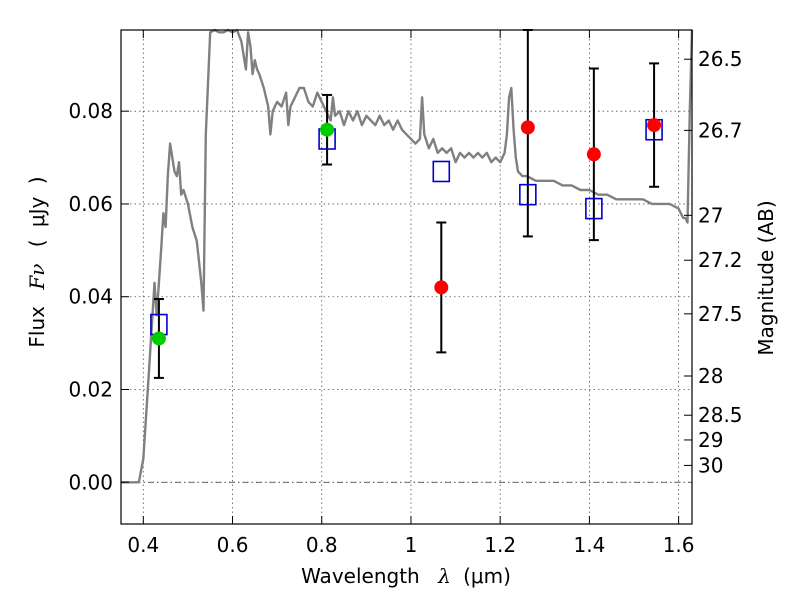  What do you see at coordinates (143, 545) in the screenshot?
I see `x-tick-label: 0.4` at bounding box center [143, 545].